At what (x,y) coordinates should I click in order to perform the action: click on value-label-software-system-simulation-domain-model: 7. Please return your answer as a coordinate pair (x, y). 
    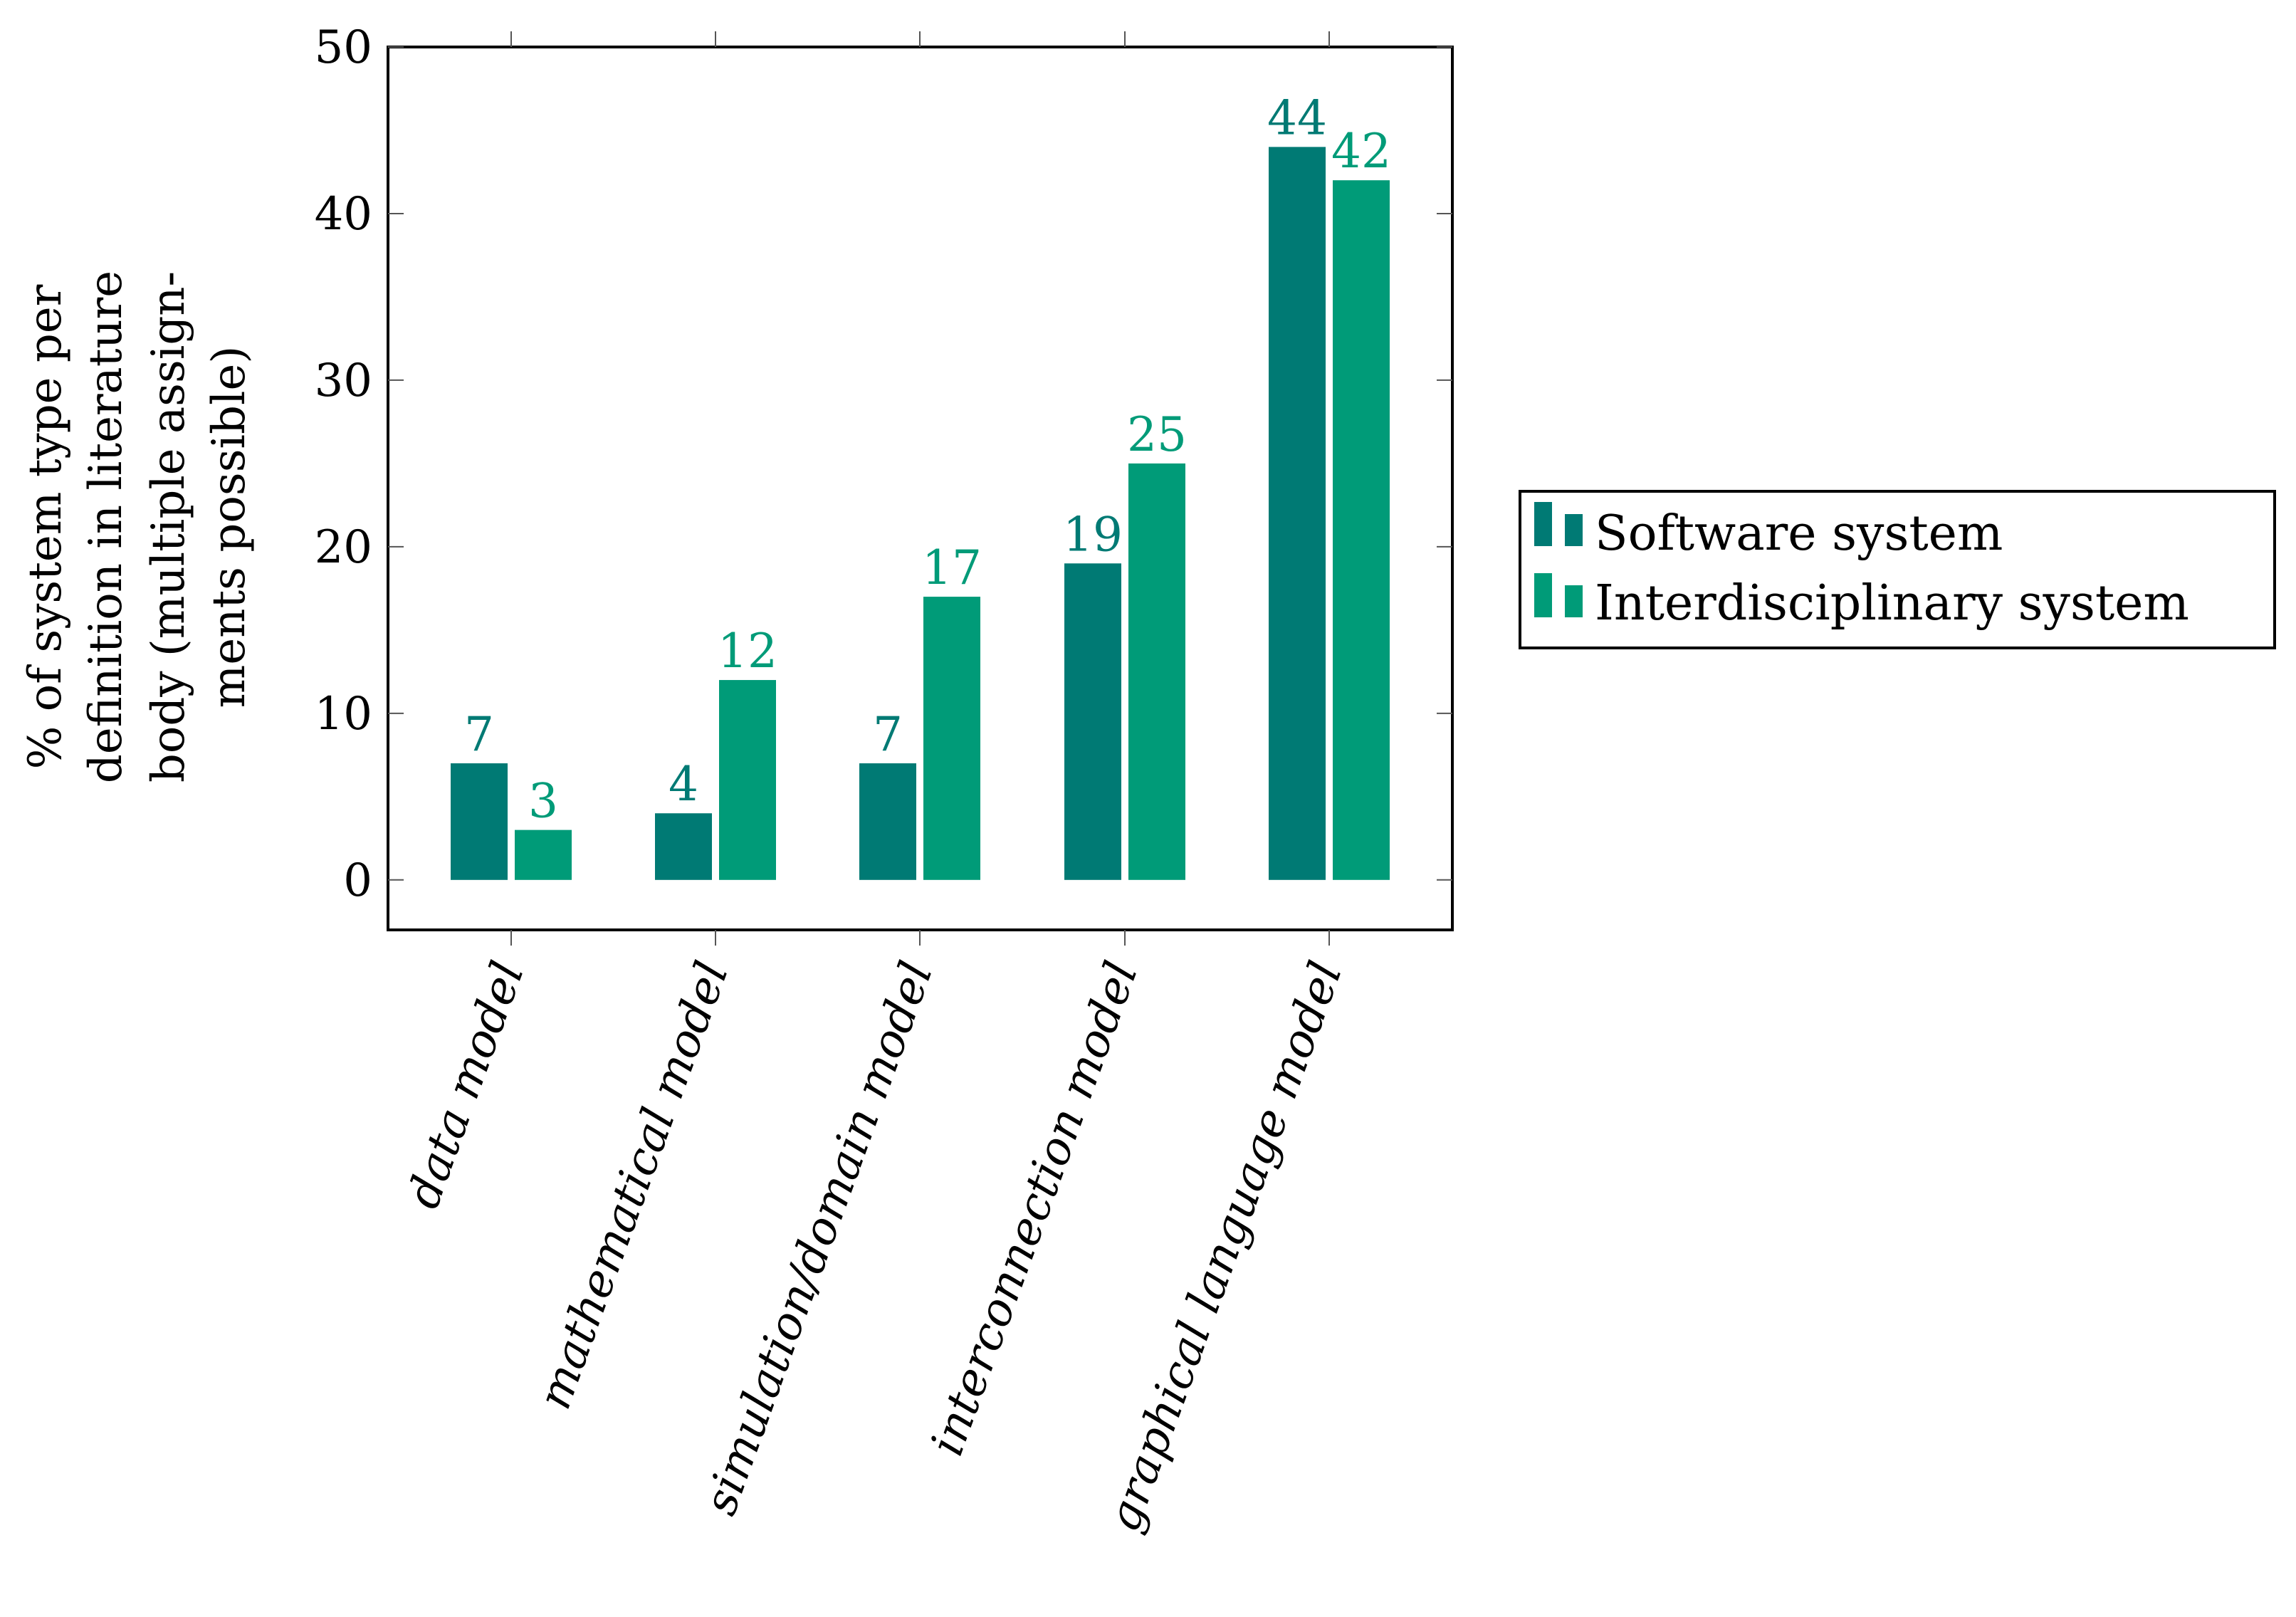
    Looking at the image, I should click on (888, 734).